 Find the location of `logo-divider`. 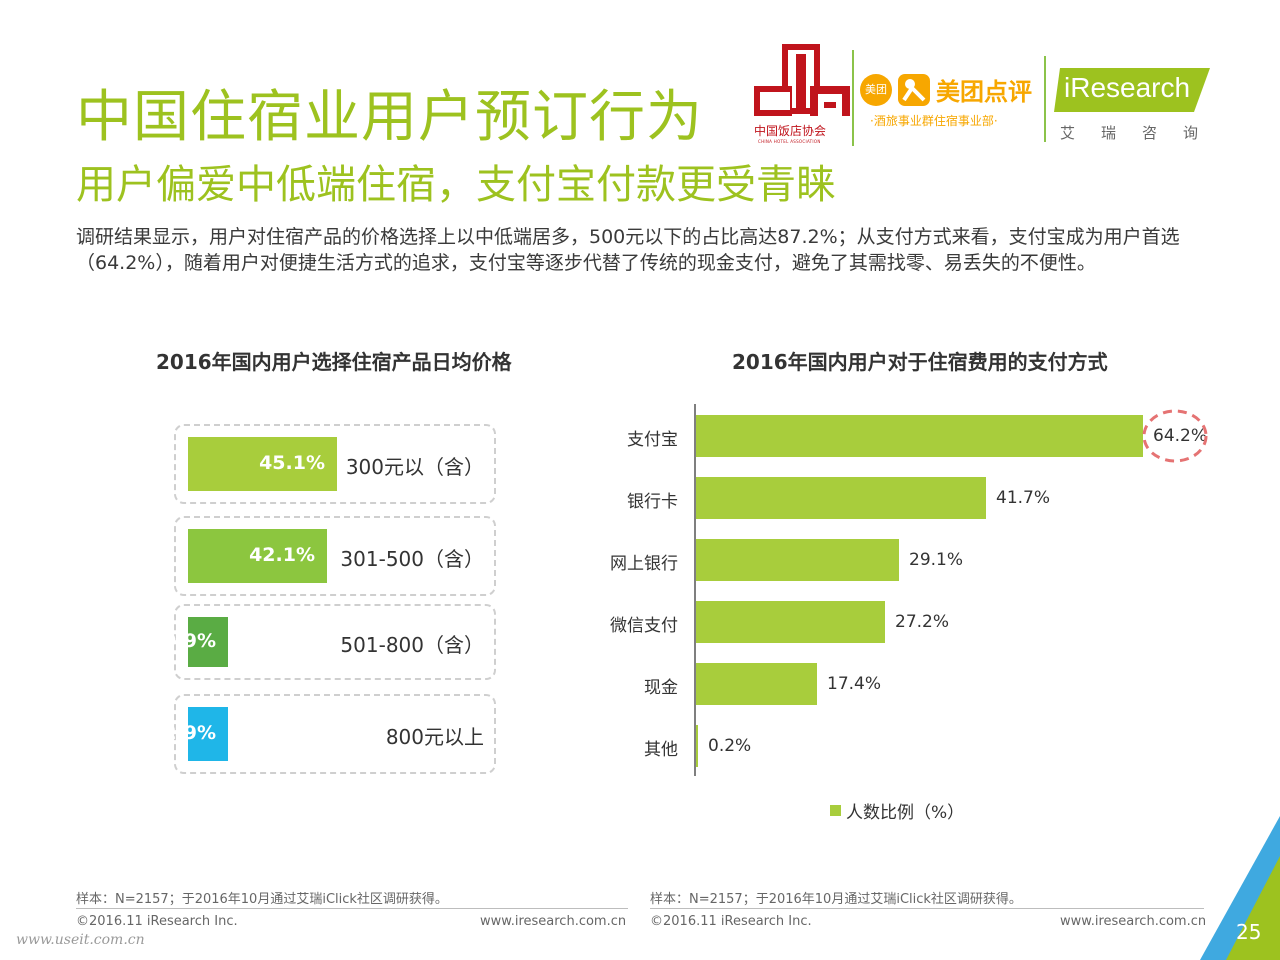

logo-divider is located at coordinates (853, 98).